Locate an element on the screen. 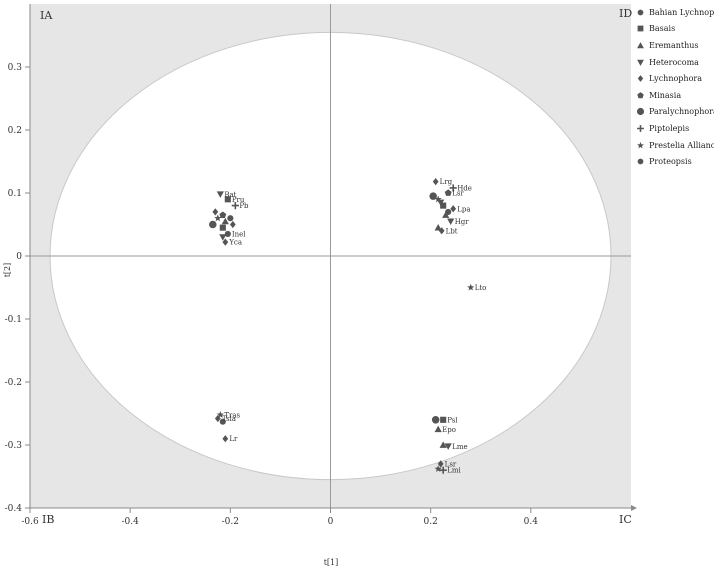 The image size is (714, 570). legend-item: Lychnophora is located at coordinates (675, 78).